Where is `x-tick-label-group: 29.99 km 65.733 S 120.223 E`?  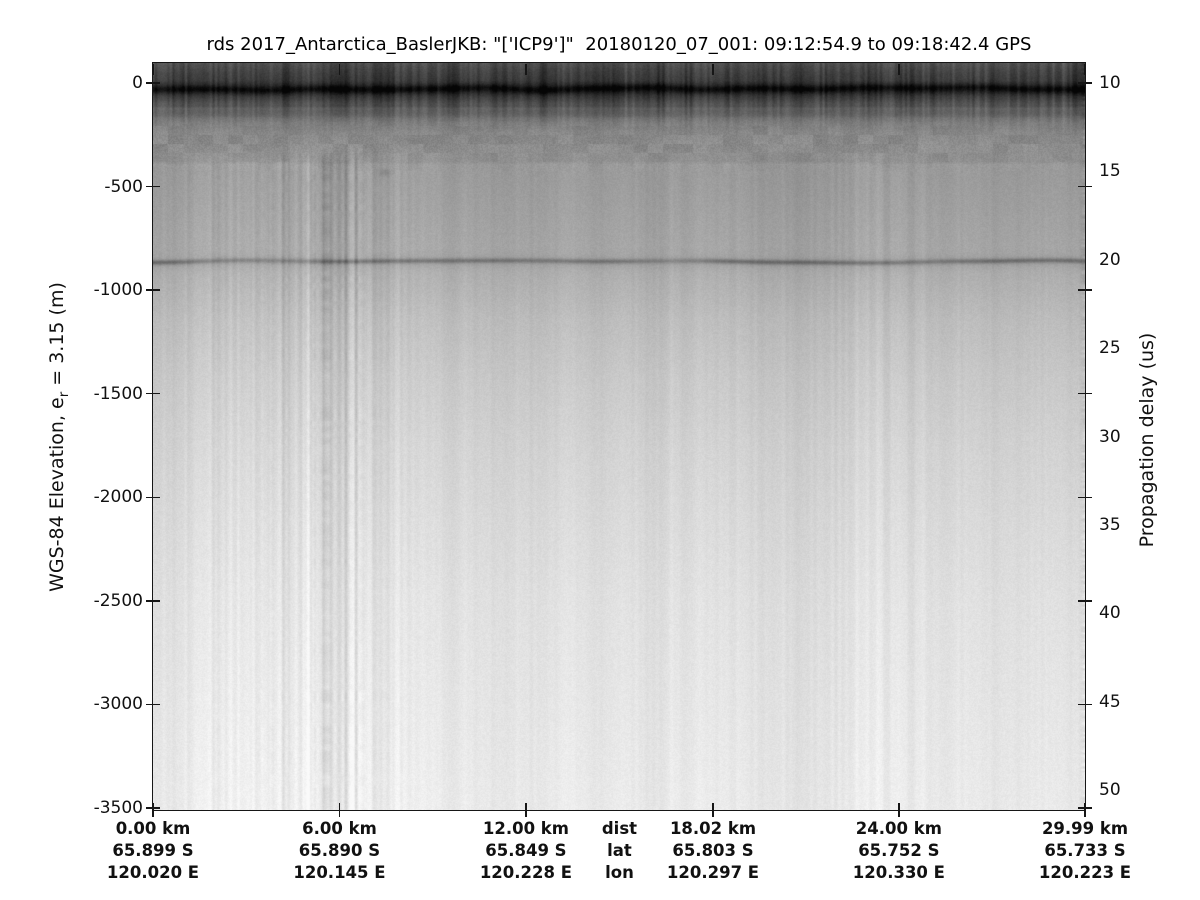 x-tick-label-group: 29.99 km 65.733 S 120.223 E is located at coordinates (1085, 851).